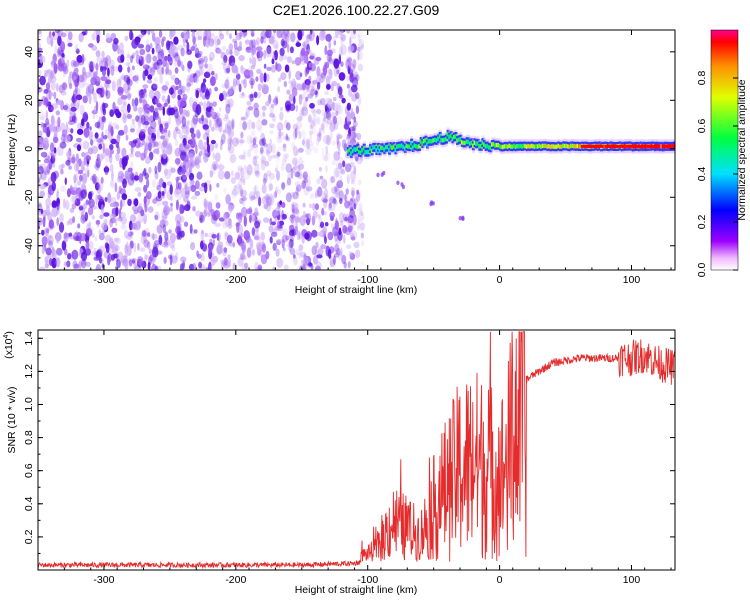 The width and height of the screenshot is (750, 600). Describe the element at coordinates (610, 146) in the screenshot. I see `carrier-peak` at that location.